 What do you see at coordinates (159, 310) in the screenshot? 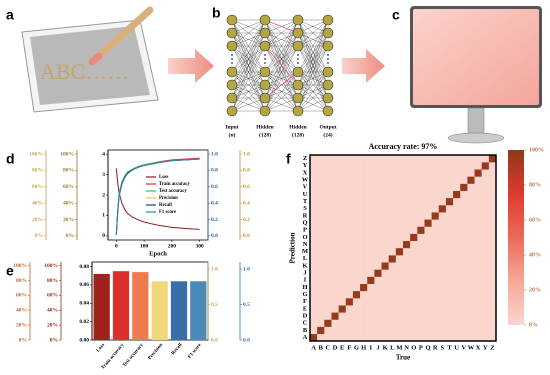
I see `bar` at bounding box center [159, 310].